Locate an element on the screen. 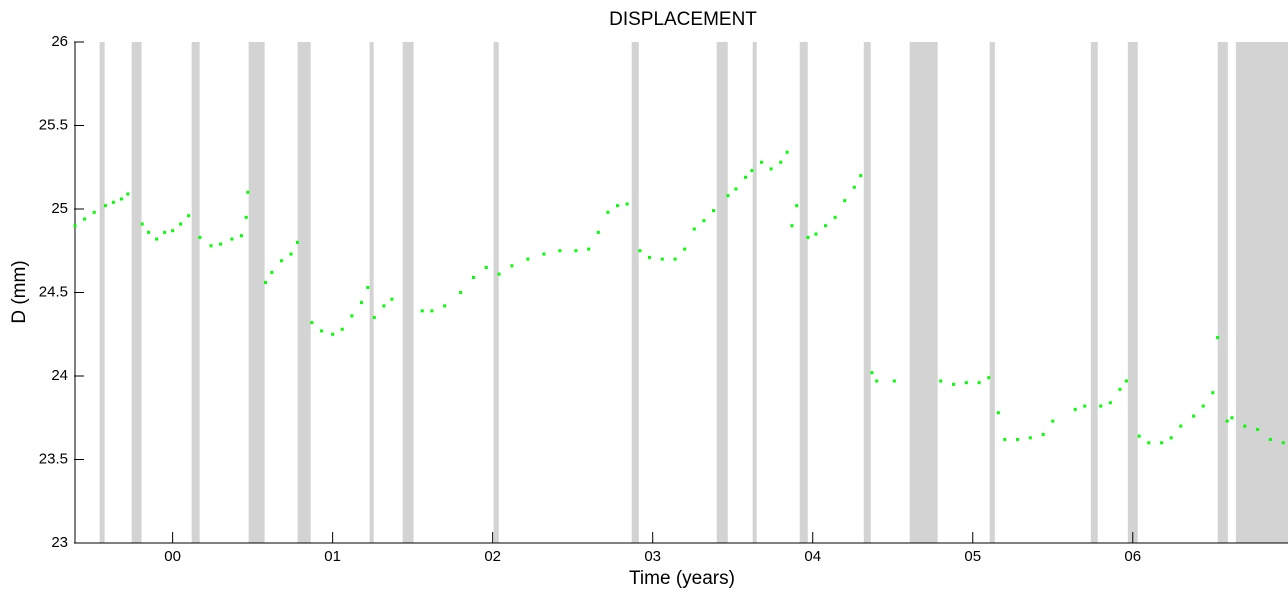 The height and width of the screenshot is (593, 1288). x-tick-label: 00 is located at coordinates (172, 556).